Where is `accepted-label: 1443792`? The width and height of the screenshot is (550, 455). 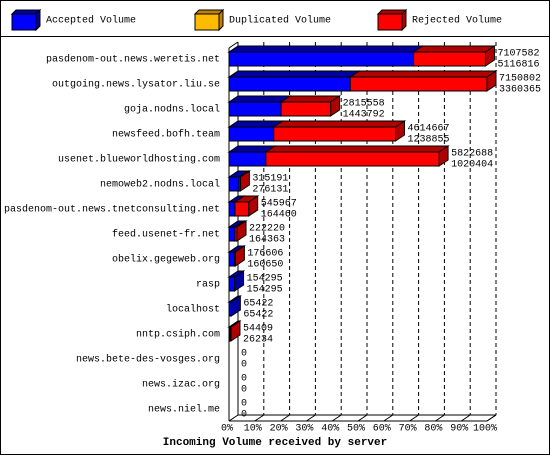
accepted-label: 1443792 is located at coordinates (364, 115).